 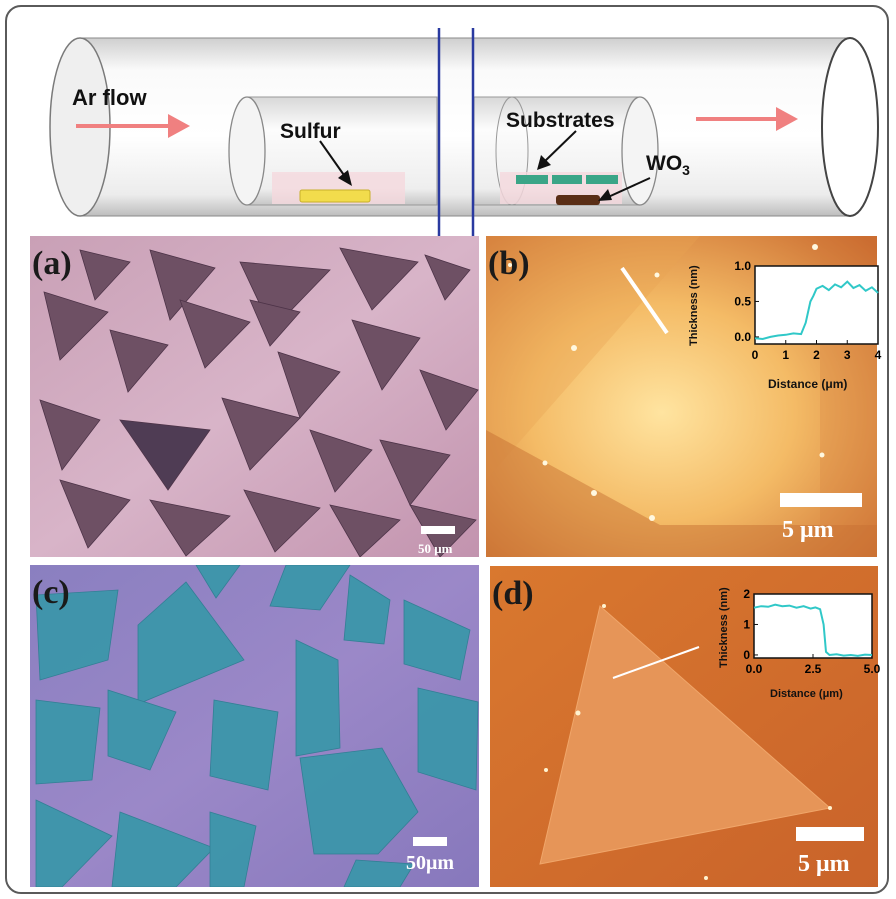 What do you see at coordinates (333, 151) in the screenshot?
I see `inner-tube-left` at bounding box center [333, 151].